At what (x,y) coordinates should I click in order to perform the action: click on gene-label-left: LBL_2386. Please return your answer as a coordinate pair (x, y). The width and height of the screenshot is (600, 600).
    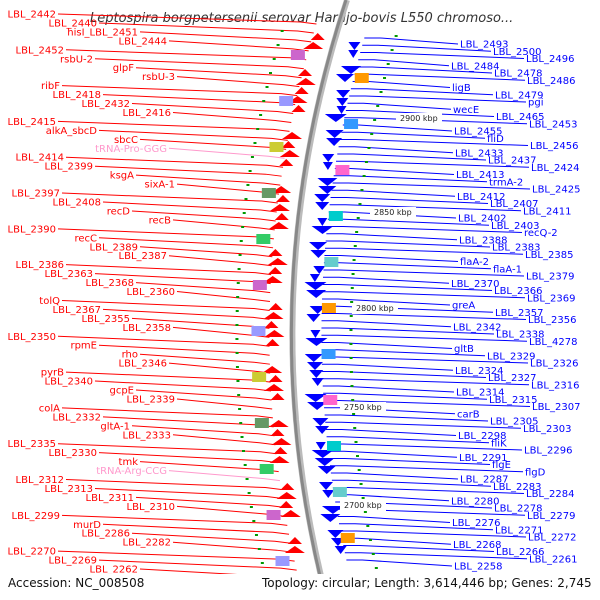
    Looking at the image, I should click on (40, 265).